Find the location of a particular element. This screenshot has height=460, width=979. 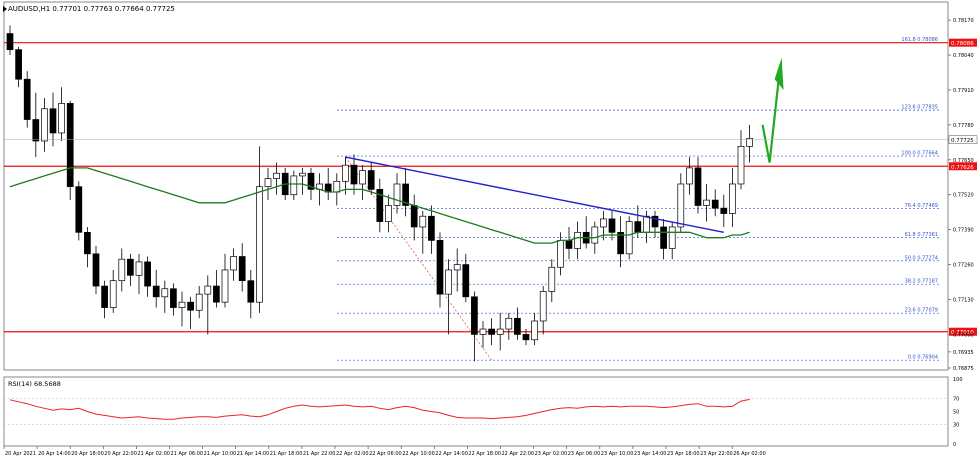

time-tick-label: 20 Apr 18:00 is located at coordinates (87, 454).